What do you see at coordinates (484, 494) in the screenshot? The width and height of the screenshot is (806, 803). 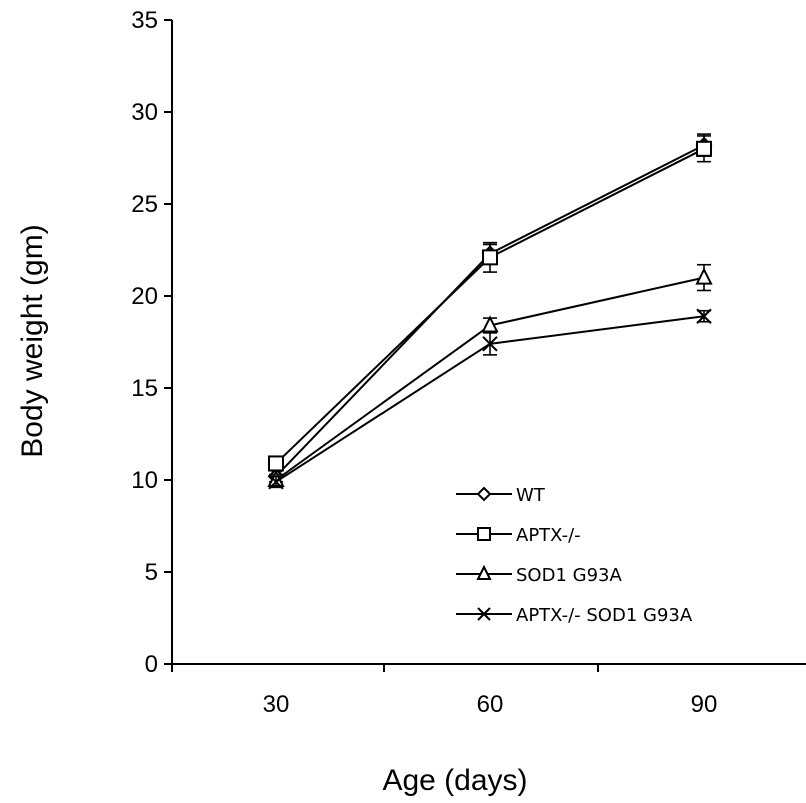 I see `diamond-marker` at bounding box center [484, 494].